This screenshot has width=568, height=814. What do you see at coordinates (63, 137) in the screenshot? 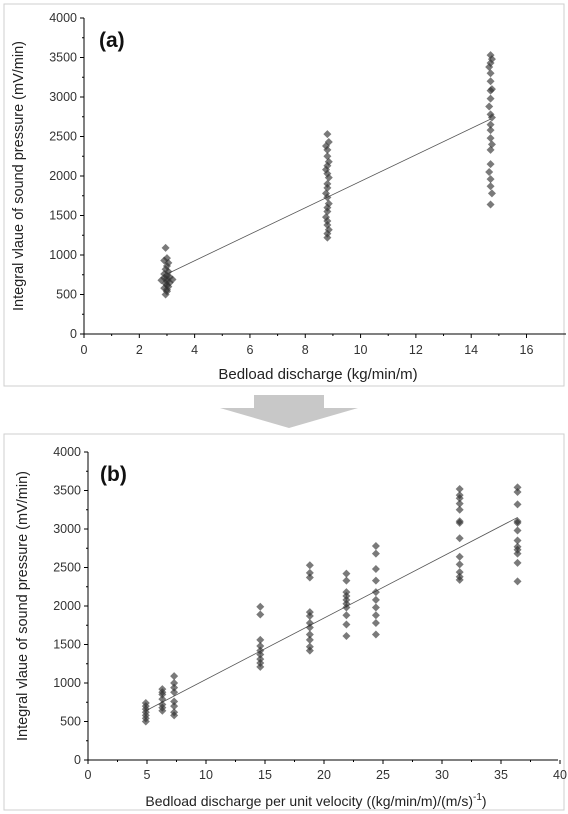
I see `y-tick-label: 2500` at bounding box center [63, 137].